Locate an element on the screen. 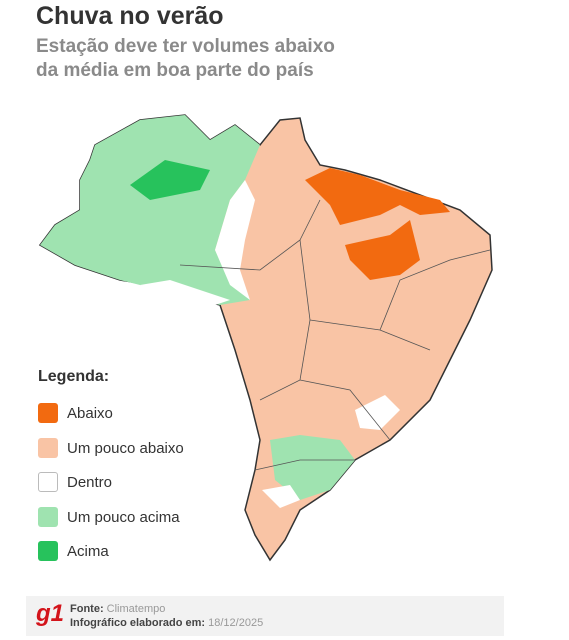  legend-item: Dentro is located at coordinates (75, 482).